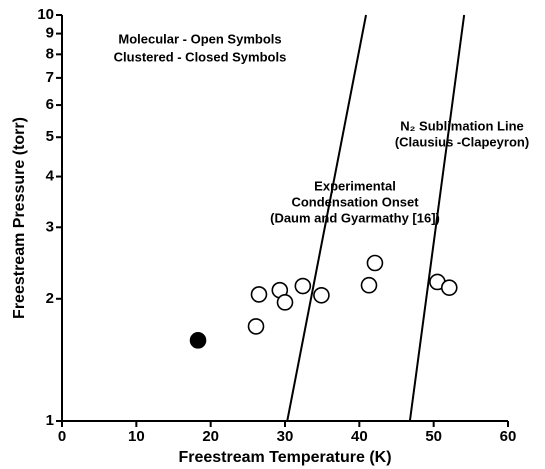 This screenshot has width=545, height=469. What do you see at coordinates (210, 436) in the screenshot?
I see `x-tick-label: 20` at bounding box center [210, 436].